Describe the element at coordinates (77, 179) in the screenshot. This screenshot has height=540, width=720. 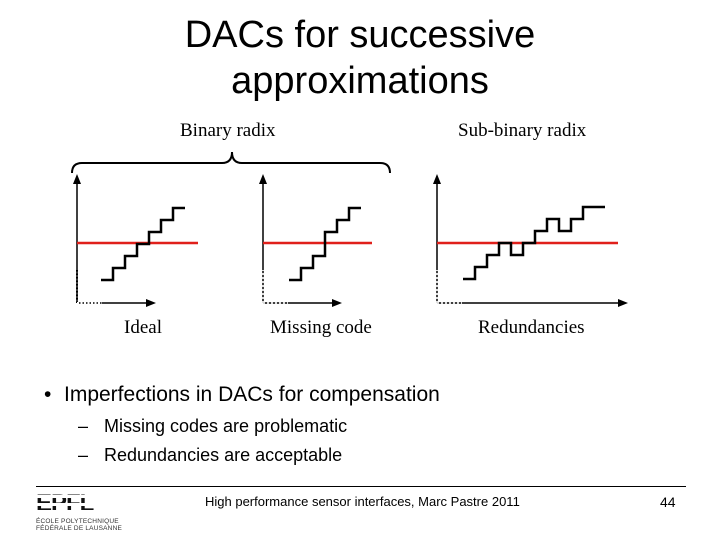
I see `ideal-y-arrow` at that location.